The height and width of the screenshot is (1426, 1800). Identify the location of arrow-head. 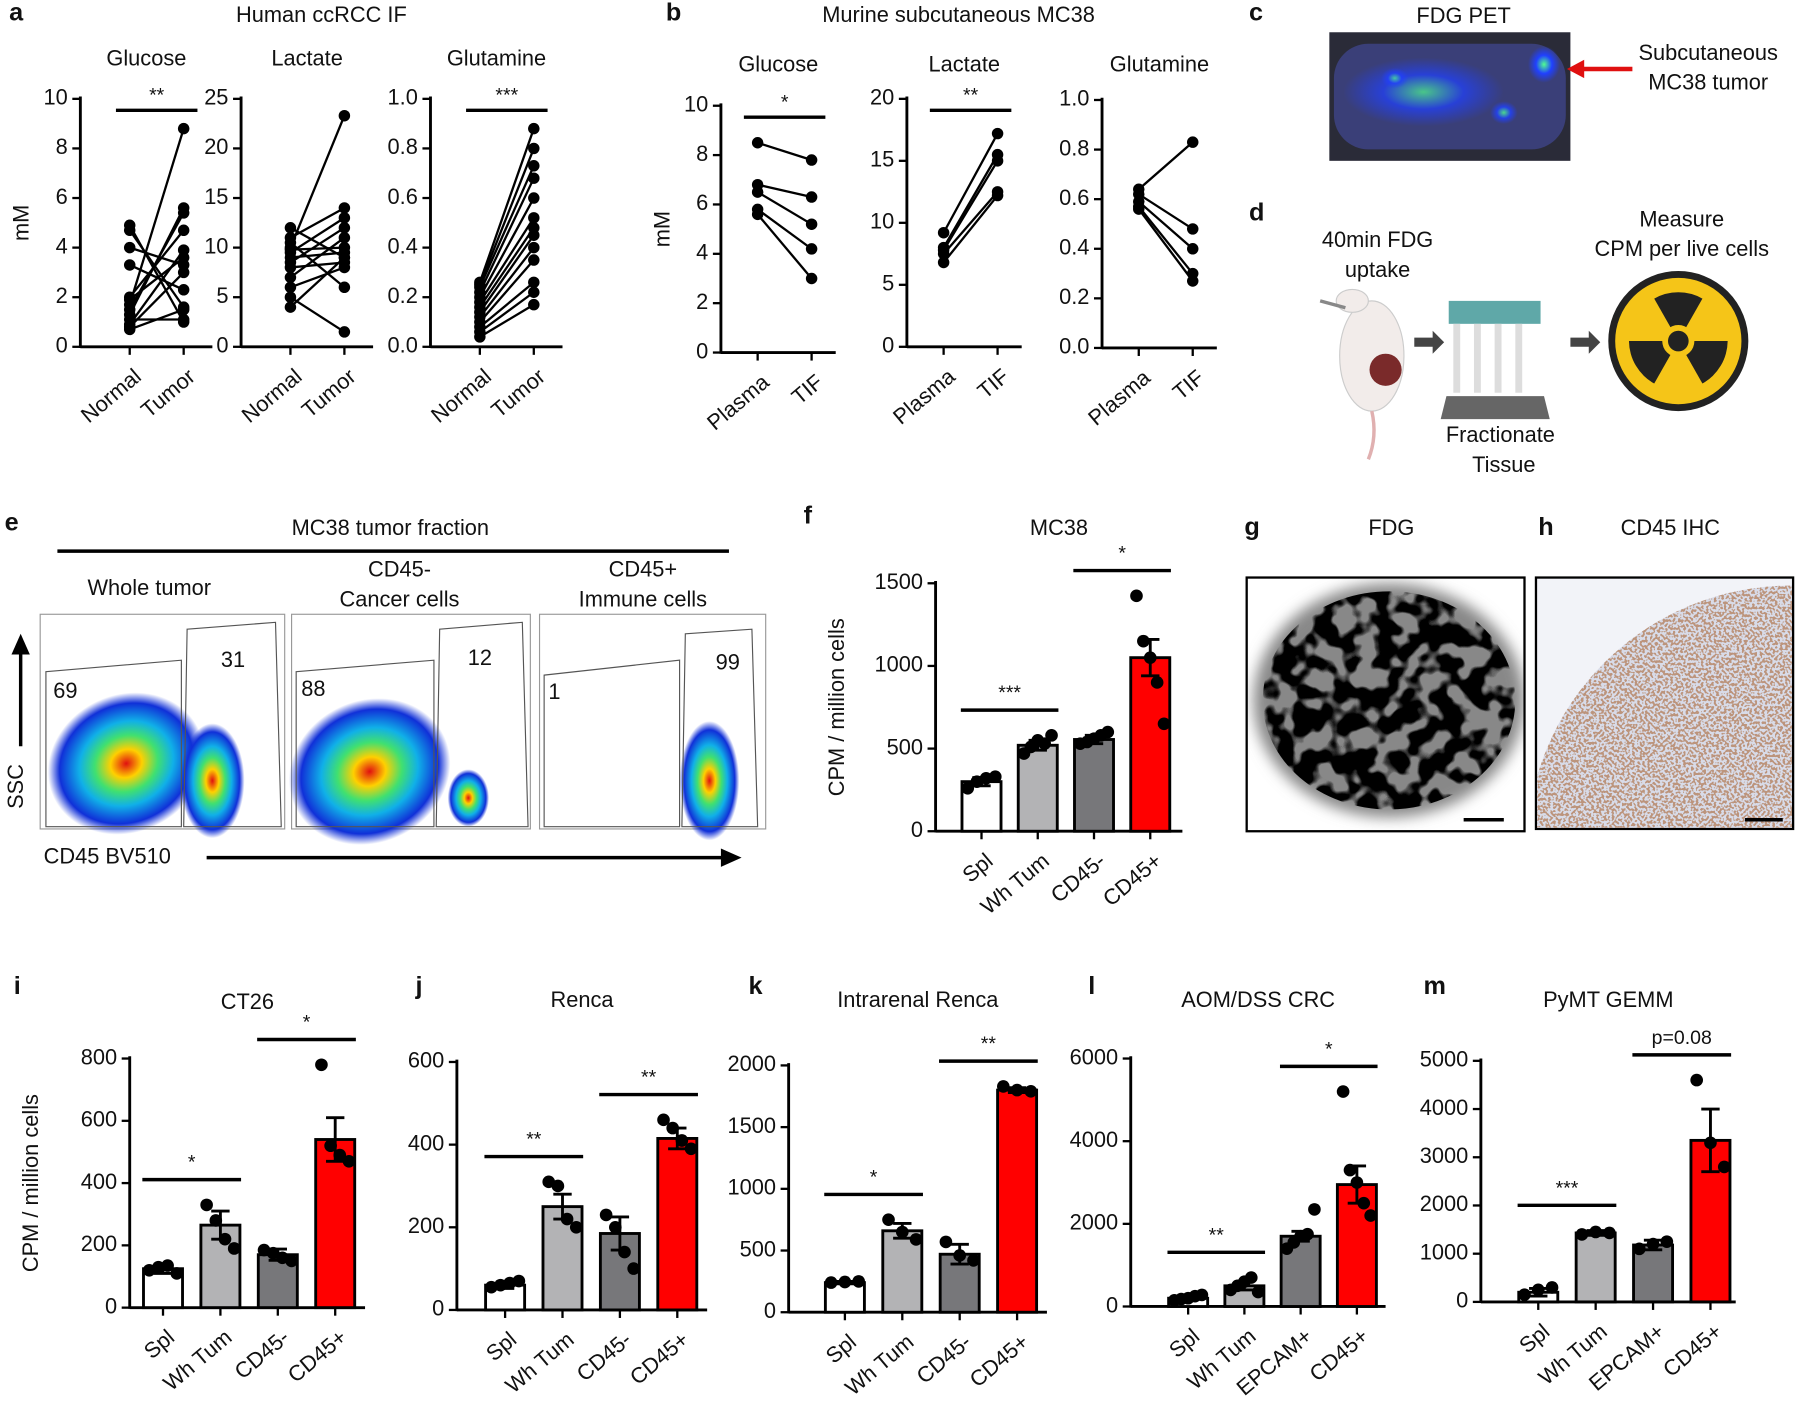
(731, 857).